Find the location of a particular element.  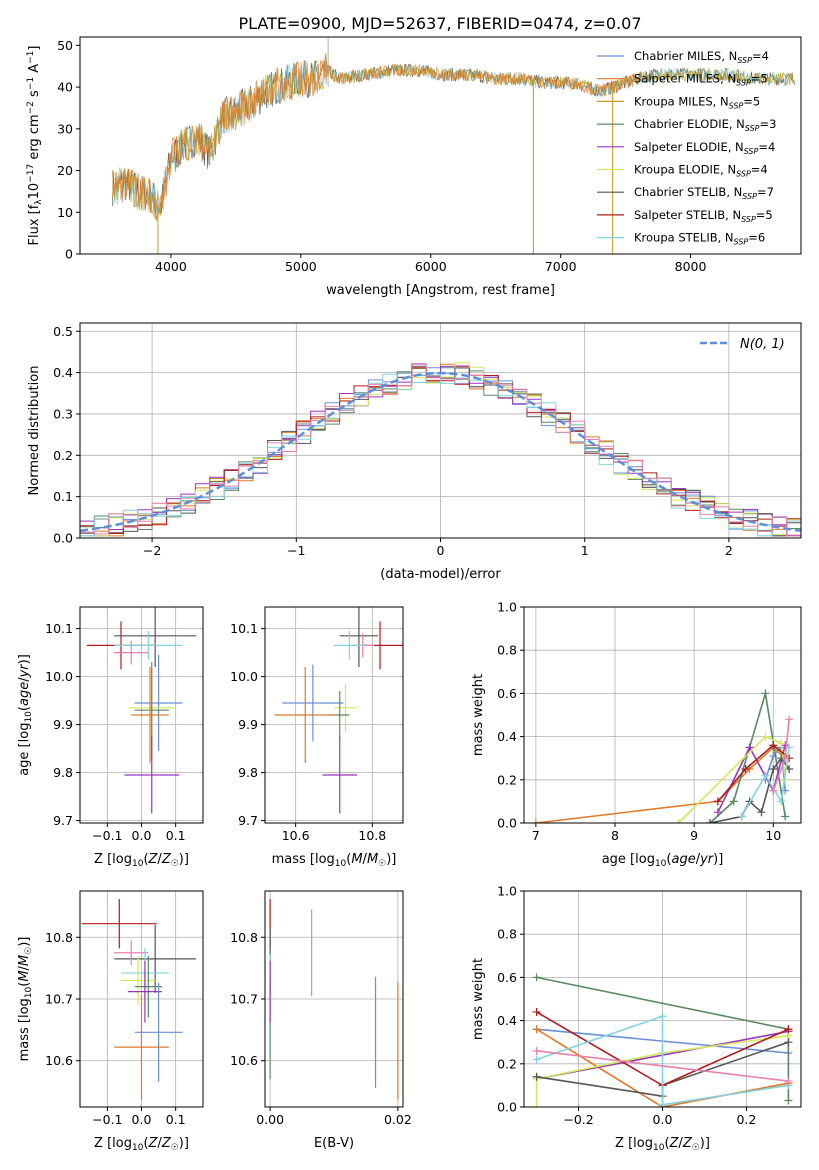

y-tick-label: 9.8 is located at coordinates (63, 772).